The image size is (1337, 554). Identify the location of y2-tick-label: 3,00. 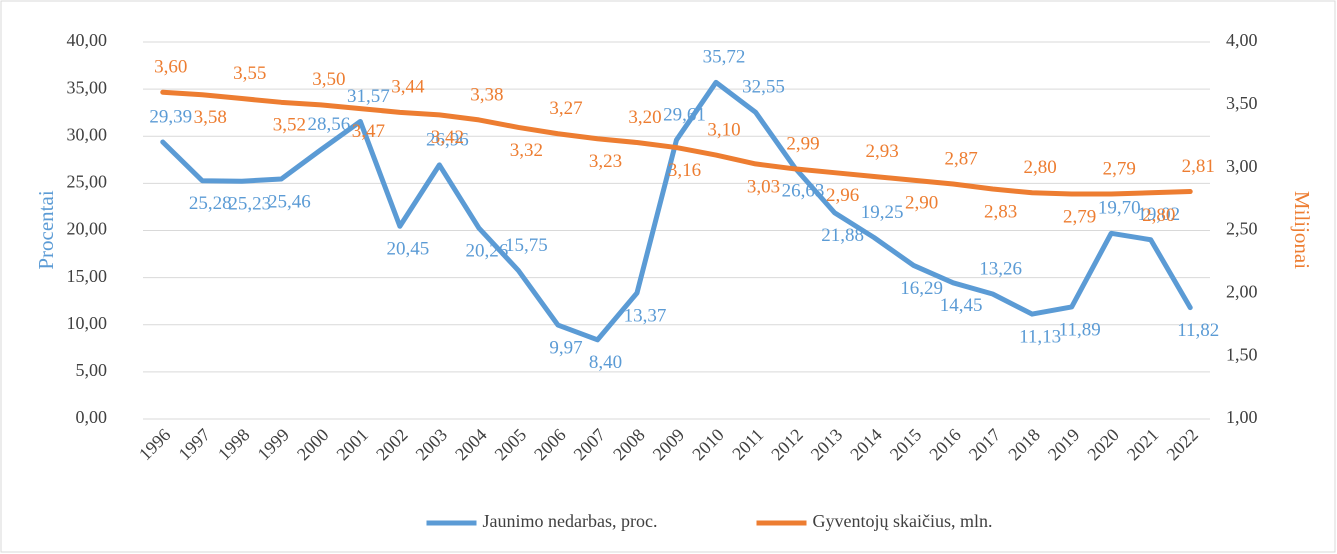
(1242, 166).